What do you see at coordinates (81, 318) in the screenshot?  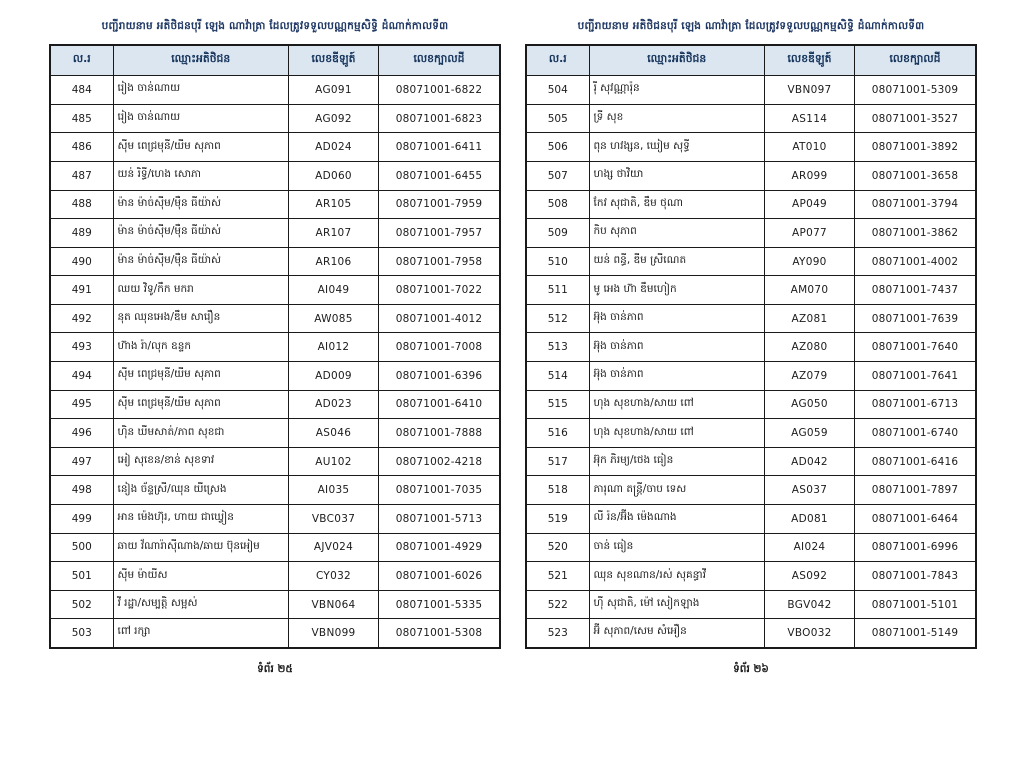 I see `row-number-cell: 492` at bounding box center [81, 318].